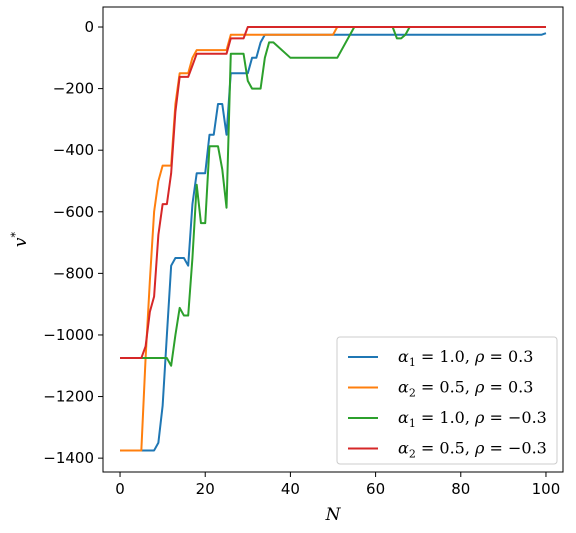 This screenshot has width=576, height=533. I want to click on y-axis-ticks: 0 −200 −400 −600 −800 −1000 −1200 −1400, so click(73, 242).